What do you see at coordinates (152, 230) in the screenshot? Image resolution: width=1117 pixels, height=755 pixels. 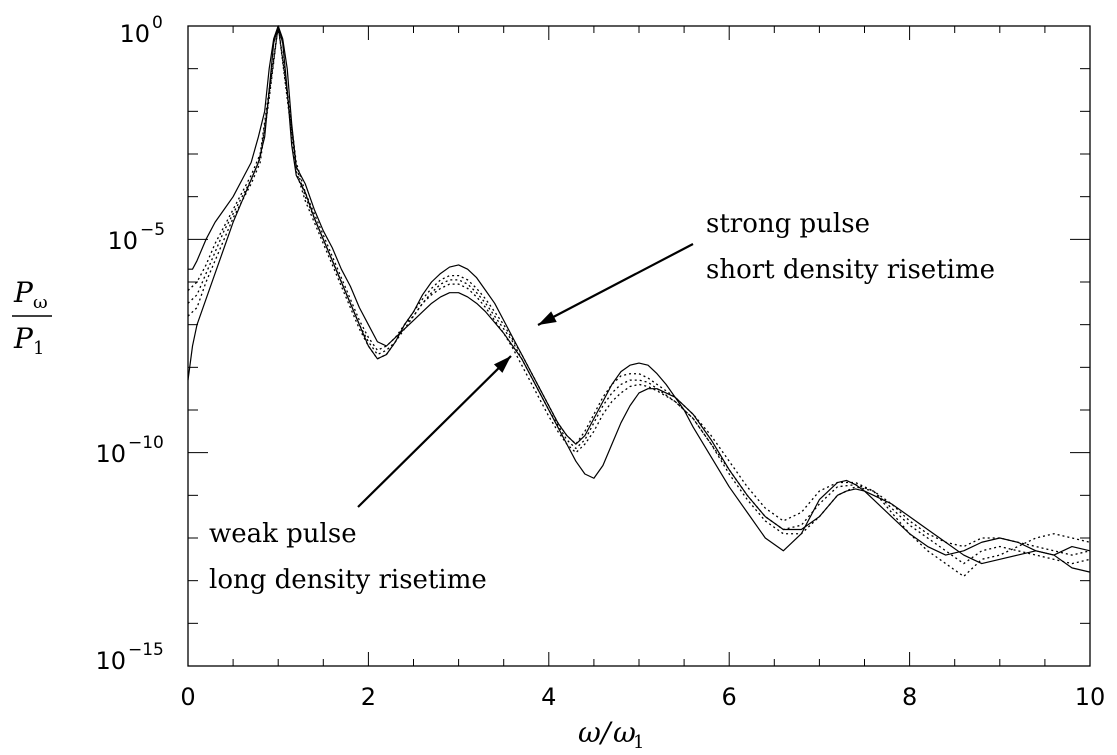 I see `svg-text: −5` at bounding box center [152, 230].